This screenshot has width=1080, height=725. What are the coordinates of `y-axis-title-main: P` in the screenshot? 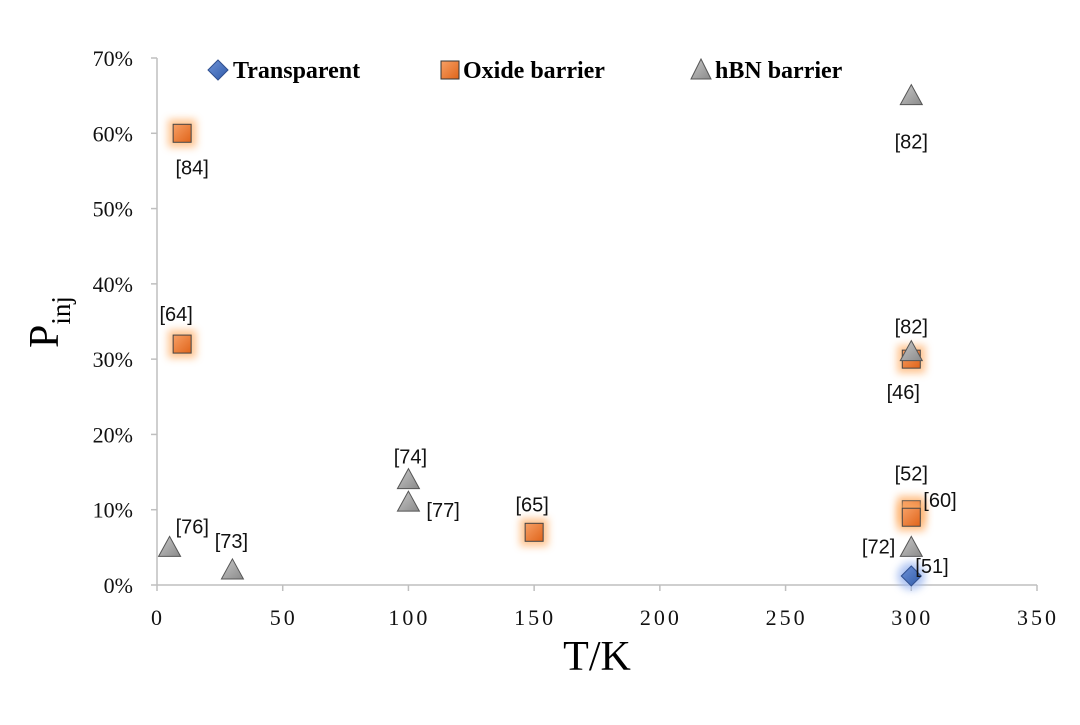 It's located at (45, 336).